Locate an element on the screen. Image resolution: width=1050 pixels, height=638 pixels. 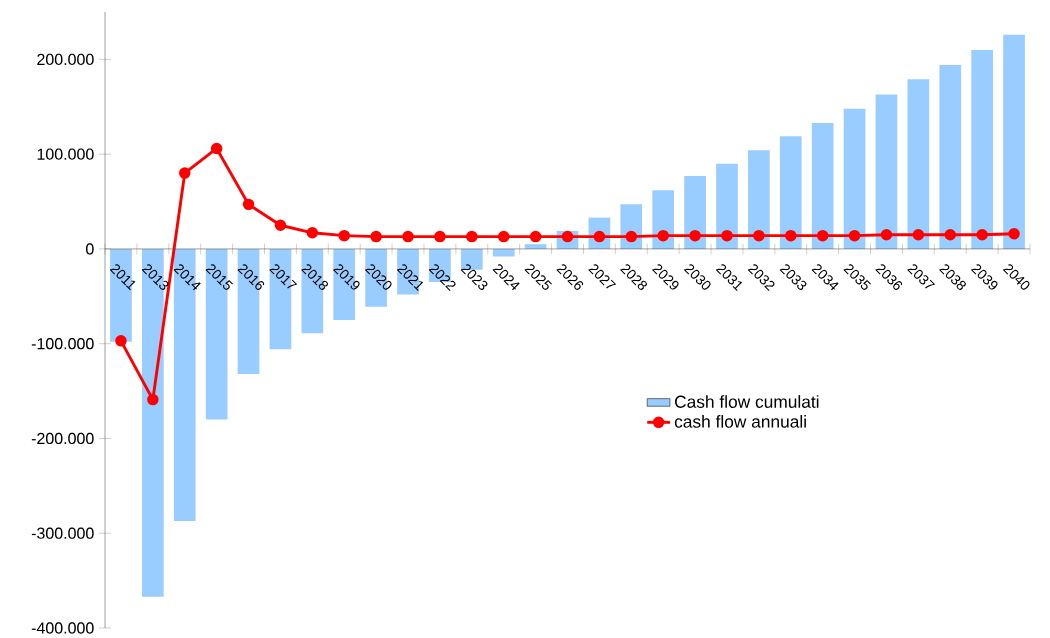
y-tick-label: 0 is located at coordinates (90, 249).